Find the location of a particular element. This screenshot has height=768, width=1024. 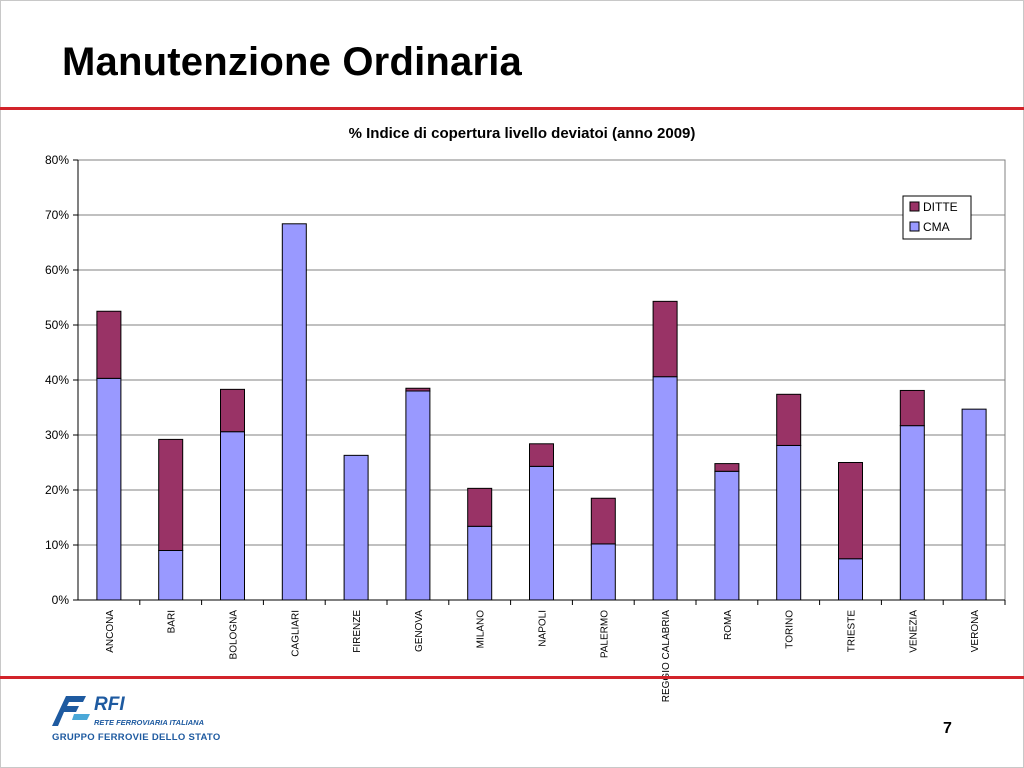

logo-group-name: GRUPPO FERROVIE DELLO STATO is located at coordinates (136, 737).